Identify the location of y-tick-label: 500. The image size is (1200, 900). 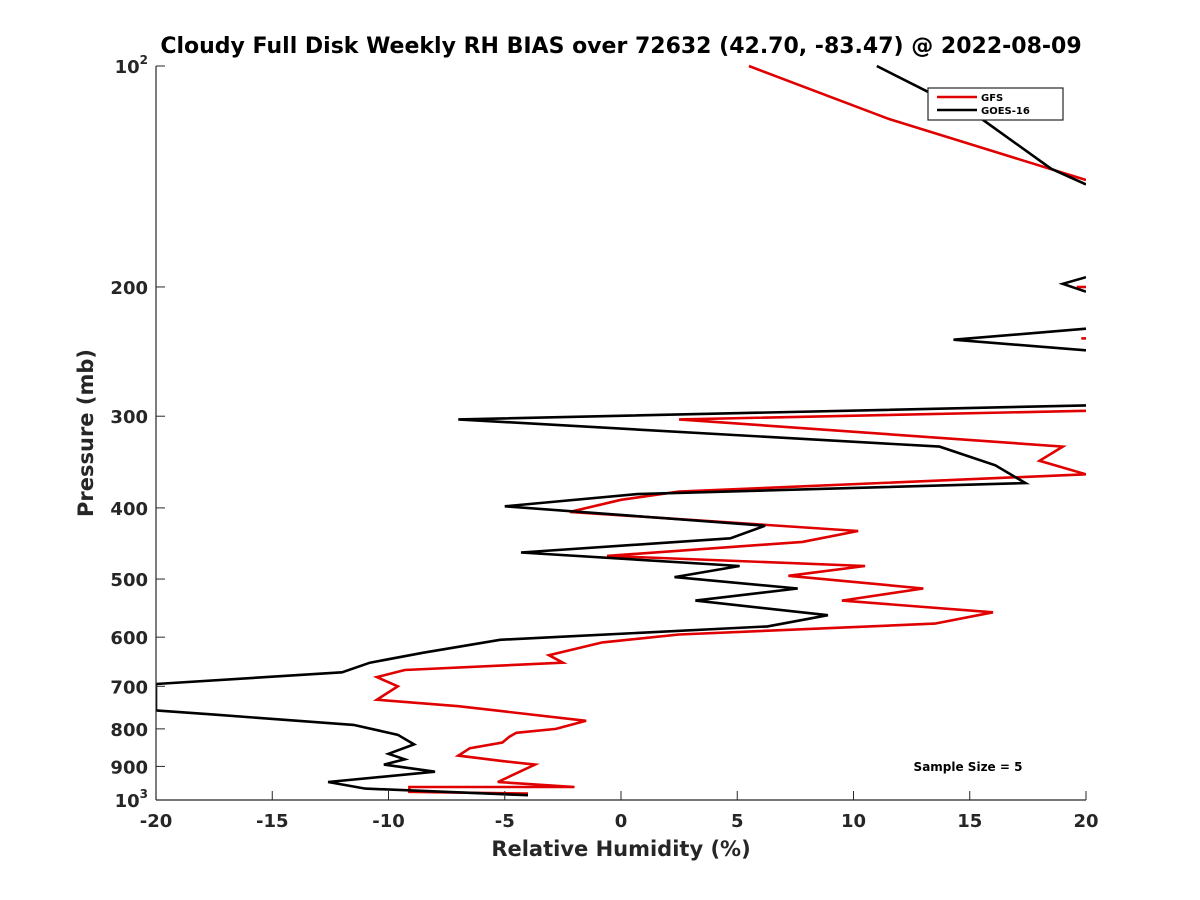
(129, 580).